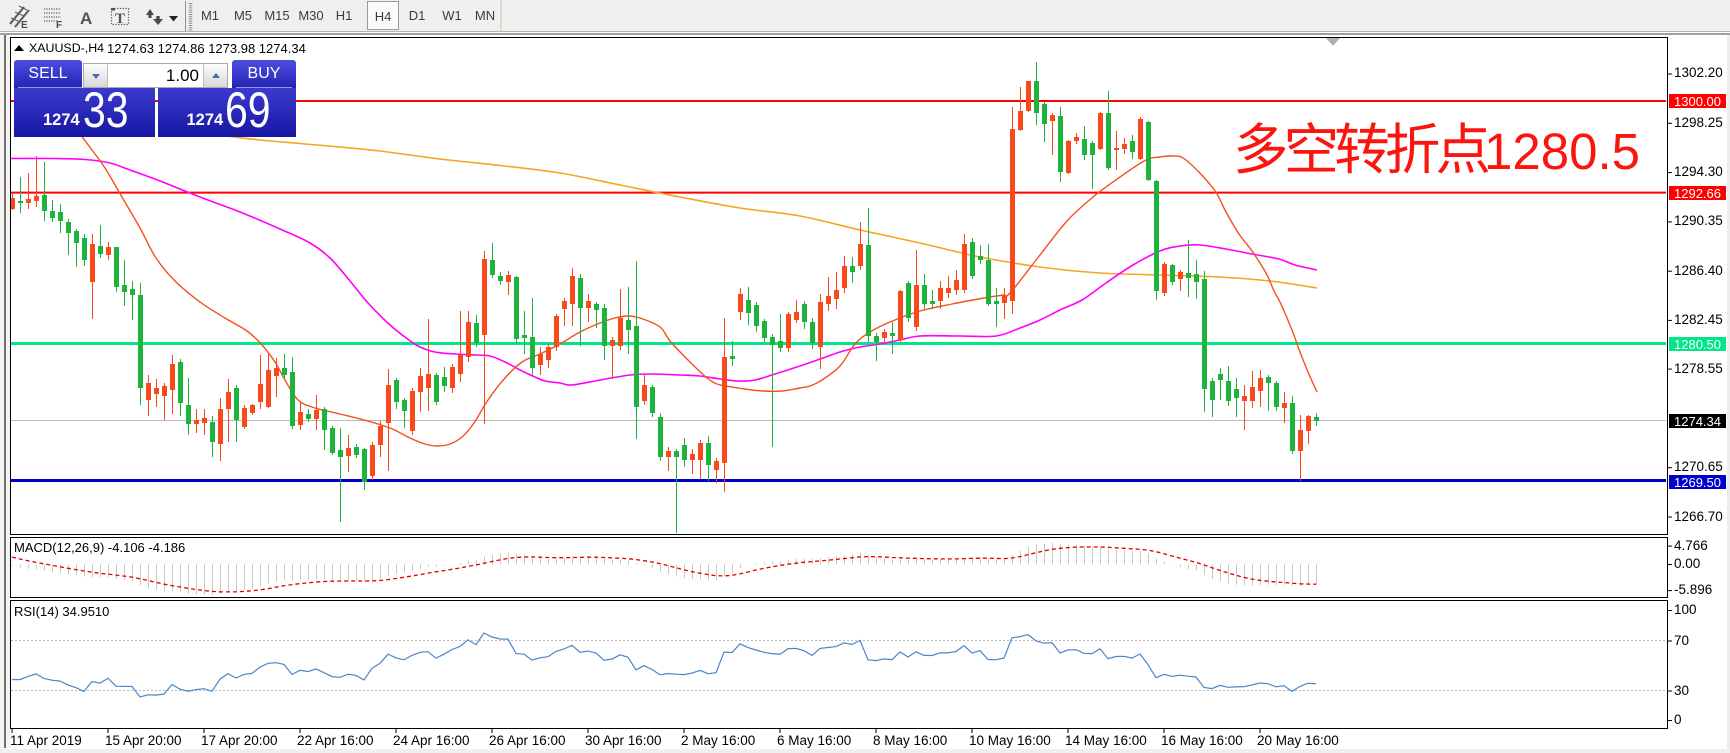 The height and width of the screenshot is (753, 1730). What do you see at coordinates (1562, 151) in the screenshot?
I see `svg-text: 1280.5` at bounding box center [1562, 151].